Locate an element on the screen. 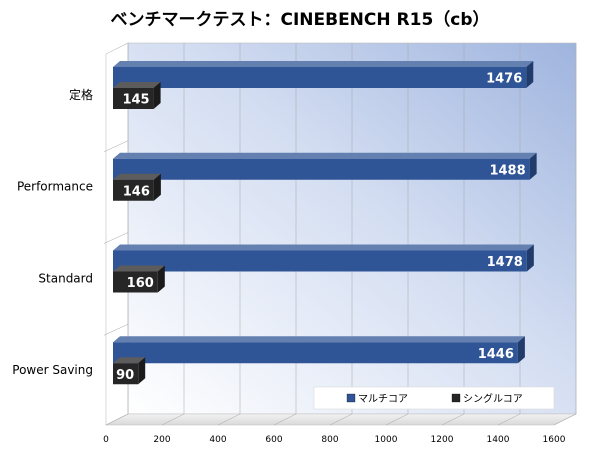 The image size is (600, 460). data-label: 145 is located at coordinates (135, 100).